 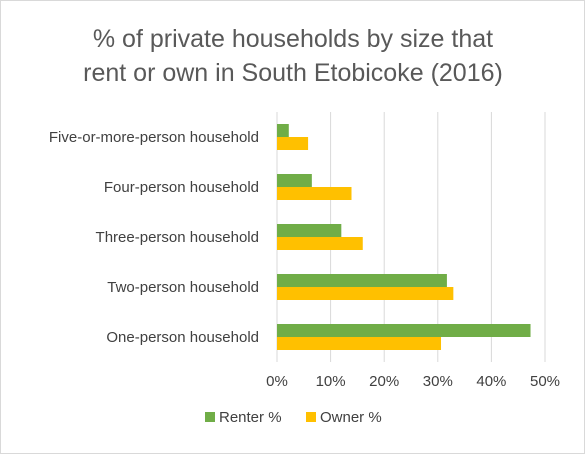 What do you see at coordinates (293, 417) in the screenshot?
I see `legend: Renter % Owner %` at bounding box center [293, 417].